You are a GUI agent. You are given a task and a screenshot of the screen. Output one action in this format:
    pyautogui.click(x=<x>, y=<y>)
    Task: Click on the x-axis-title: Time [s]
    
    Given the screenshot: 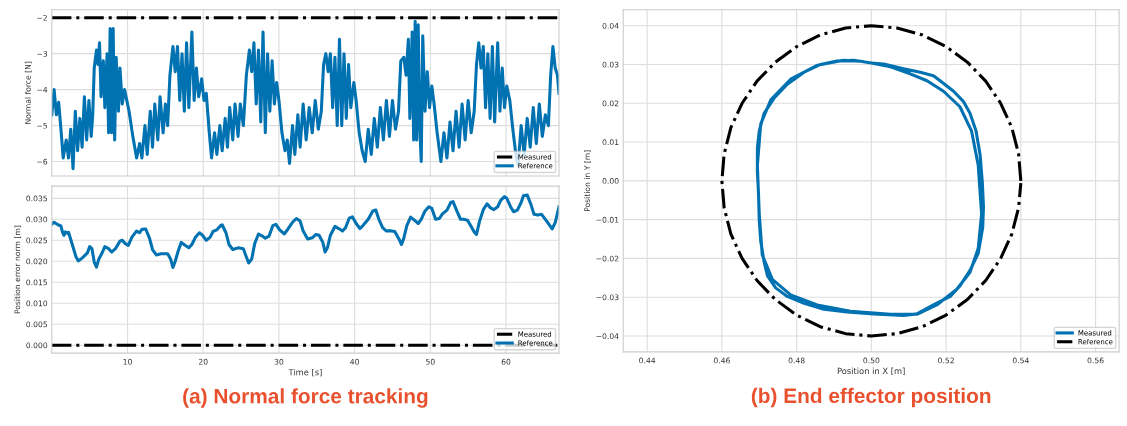 What is the action you would take?
    pyautogui.click(x=305, y=372)
    